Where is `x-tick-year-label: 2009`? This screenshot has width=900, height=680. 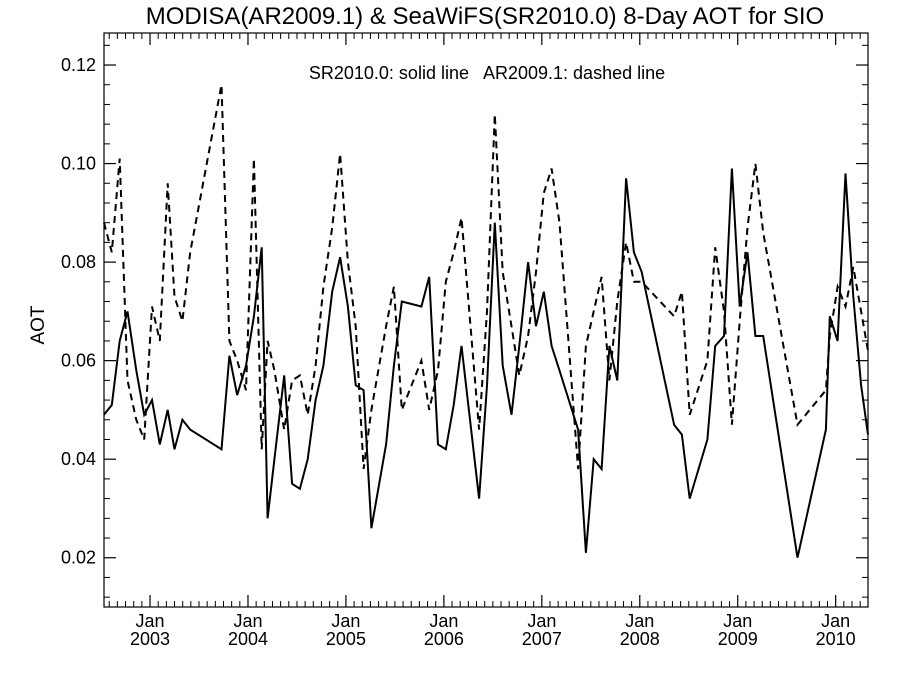
x-tick-year-label: 2009 is located at coordinates (738, 639).